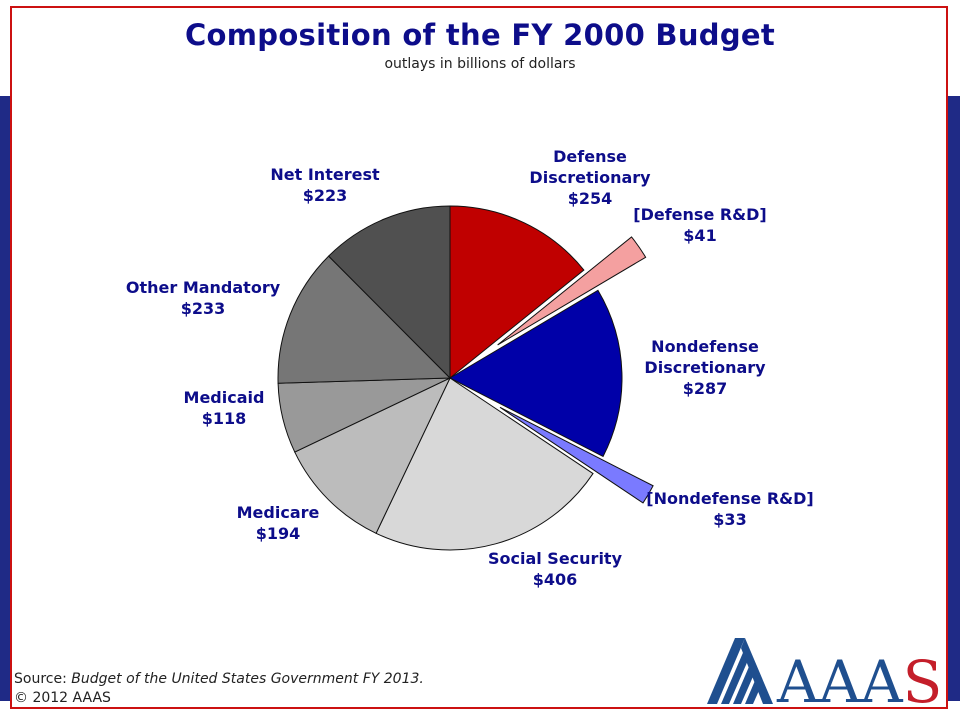 This screenshot has height=720, width=960. Describe the element at coordinates (480, 35) in the screenshot. I see `chart-title: Composition of the FY 2000 Budget` at that location.